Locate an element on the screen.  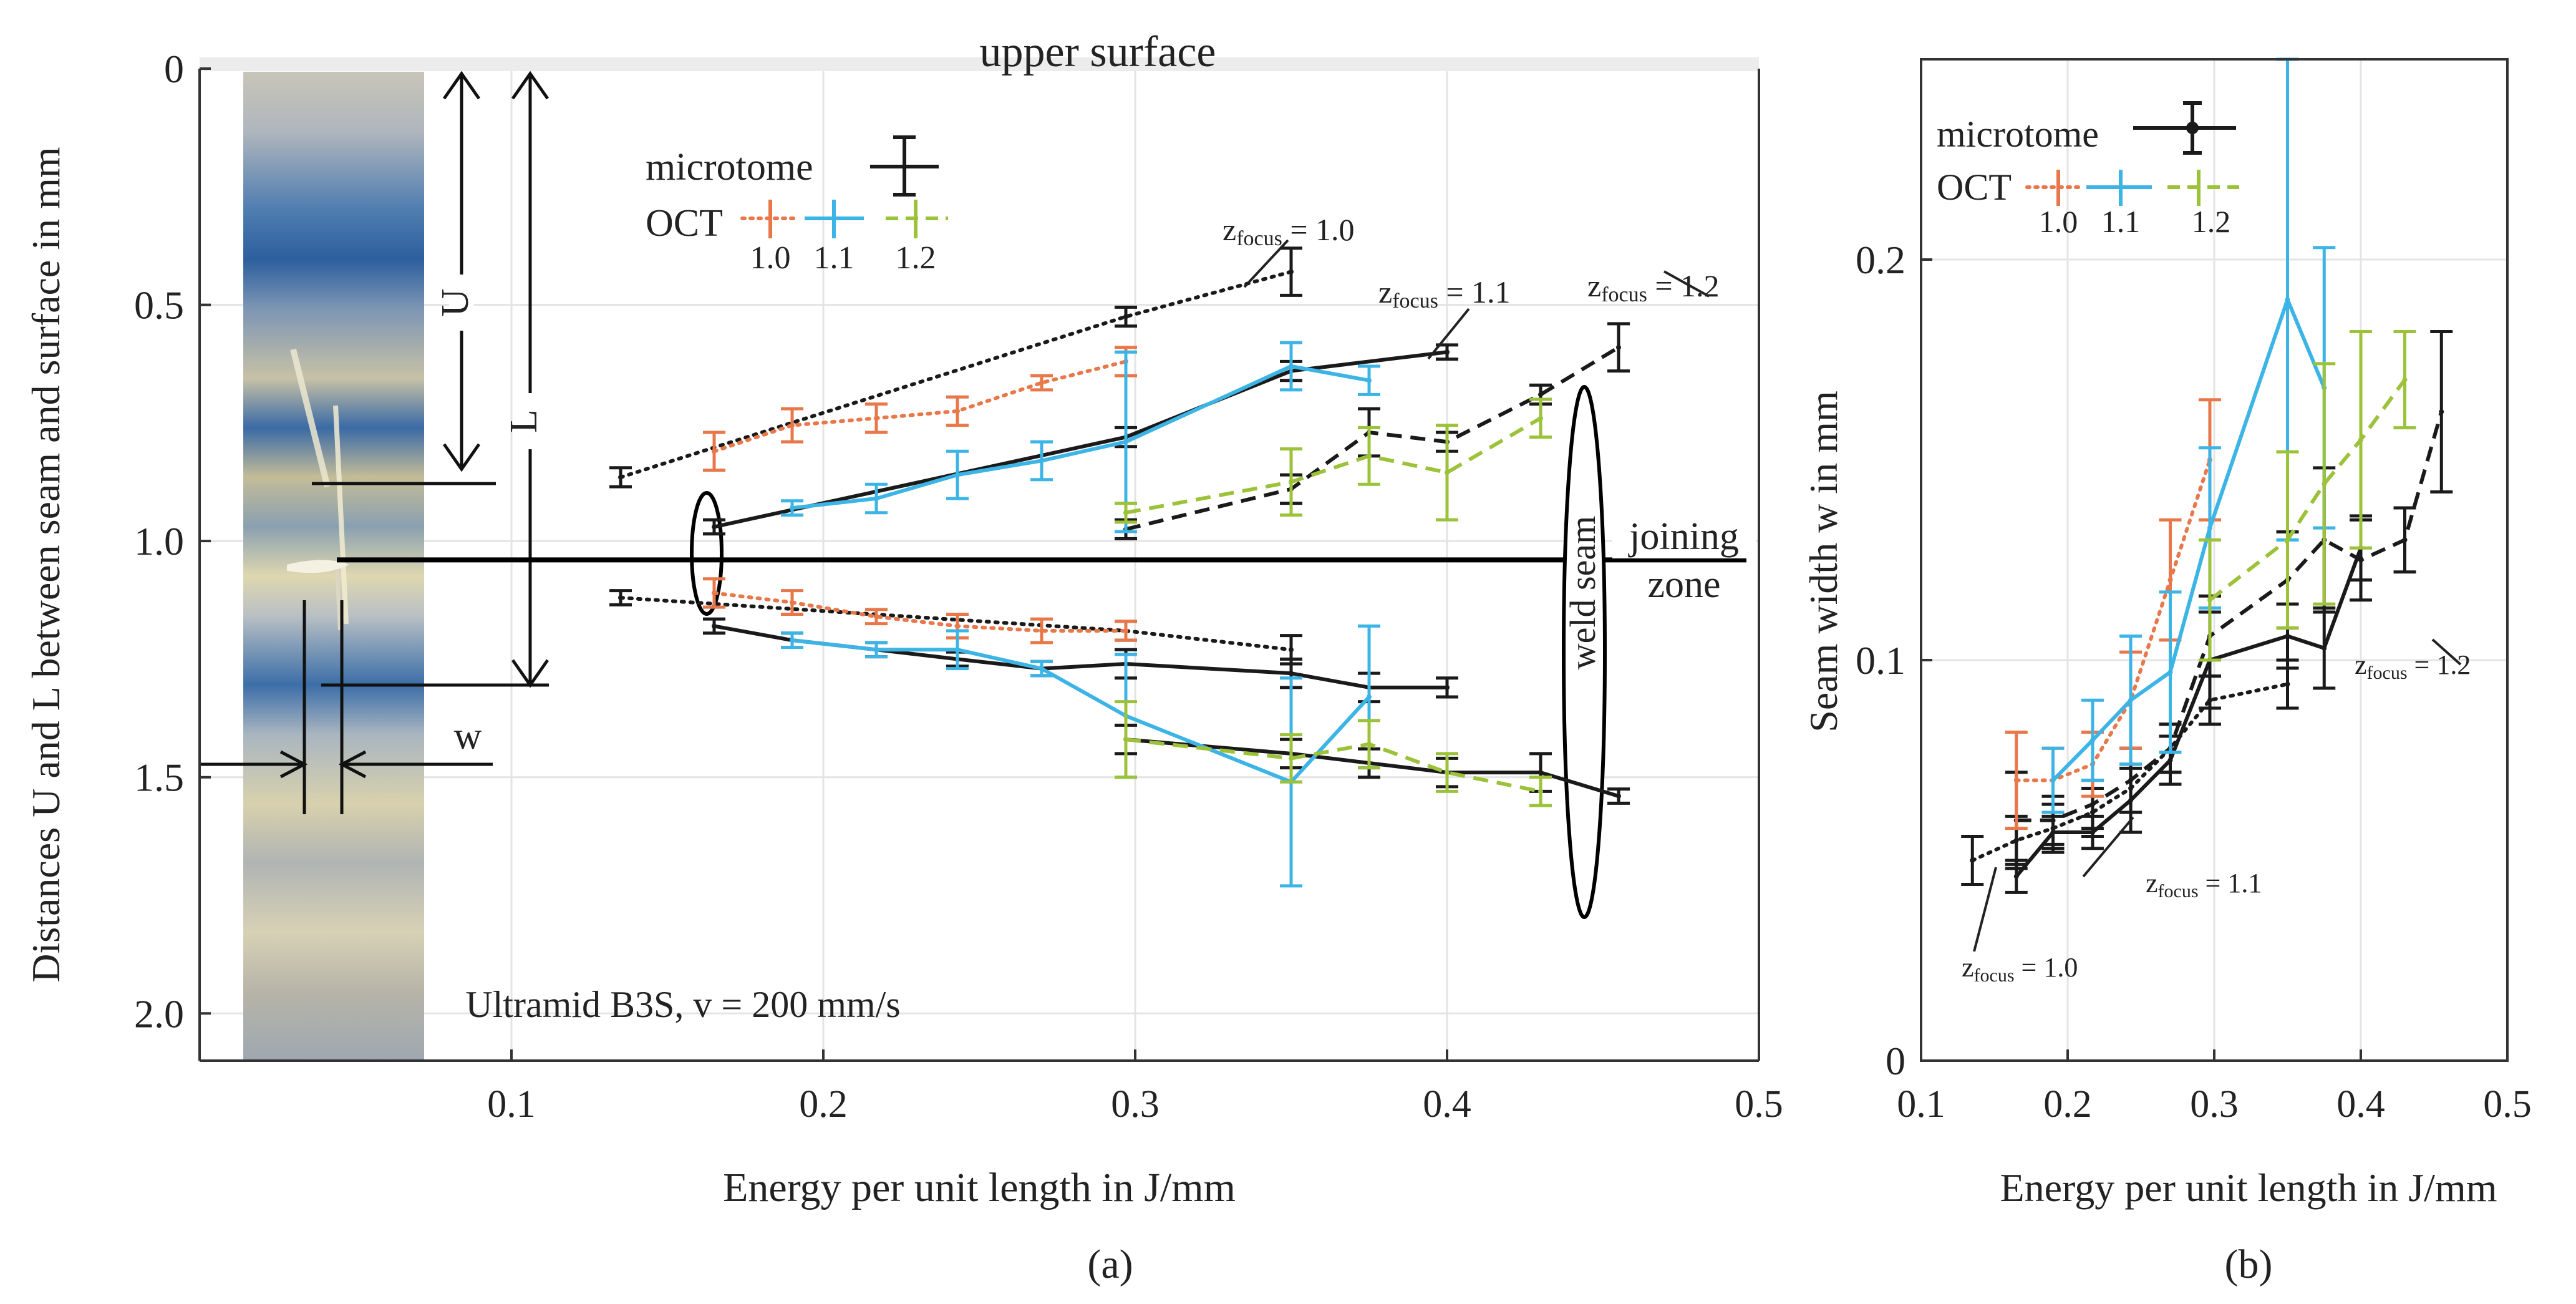
panel-label-b: (b) is located at coordinates (2249, 1264).